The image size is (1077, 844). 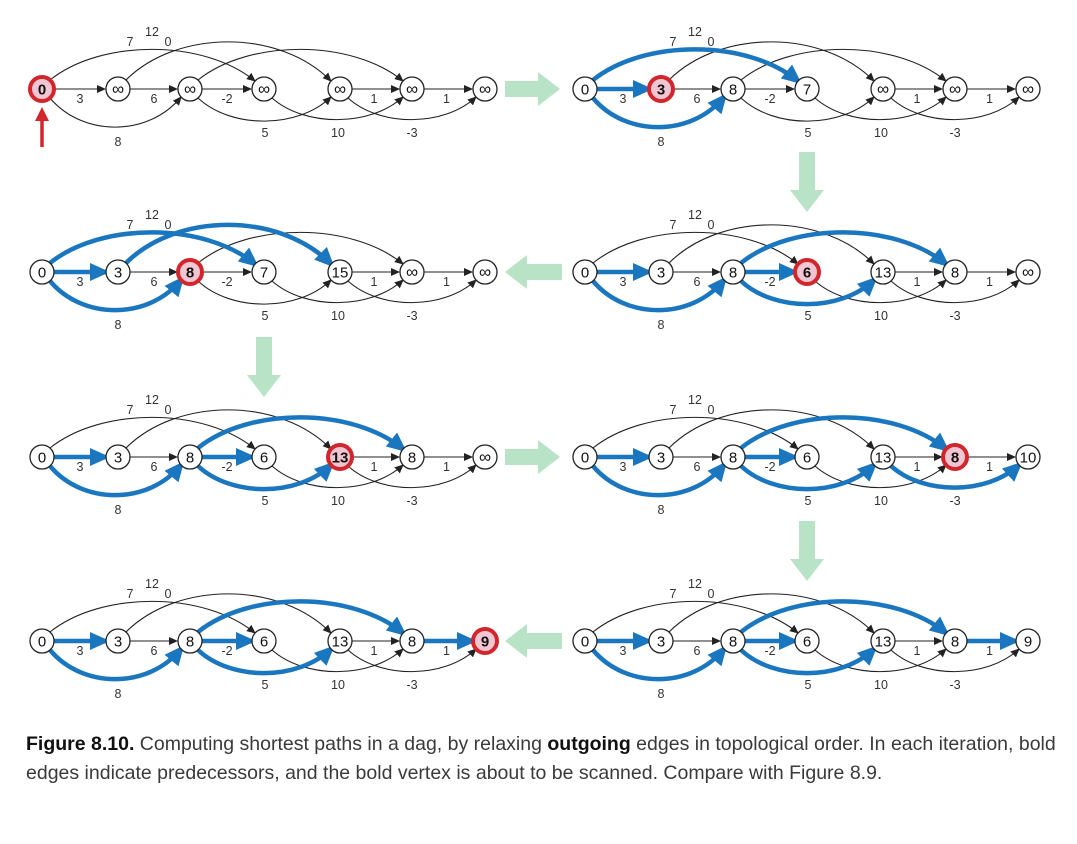 I want to click on edge-weight-3-5: 10, so click(x=881, y=501).